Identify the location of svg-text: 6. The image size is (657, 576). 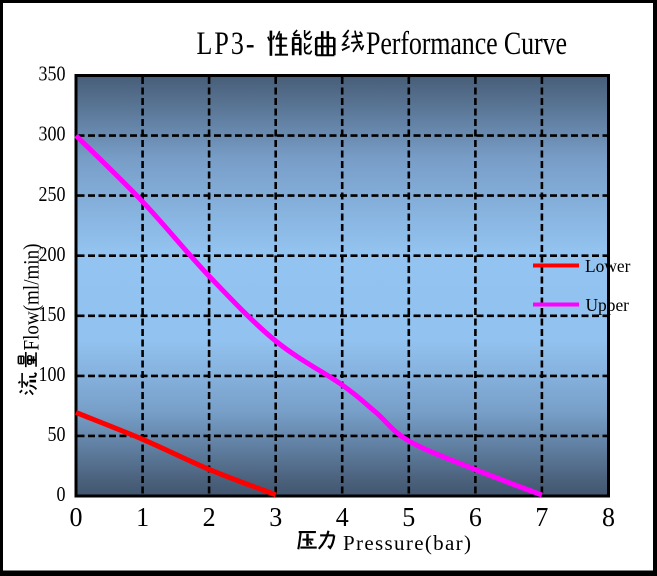
(475, 517).